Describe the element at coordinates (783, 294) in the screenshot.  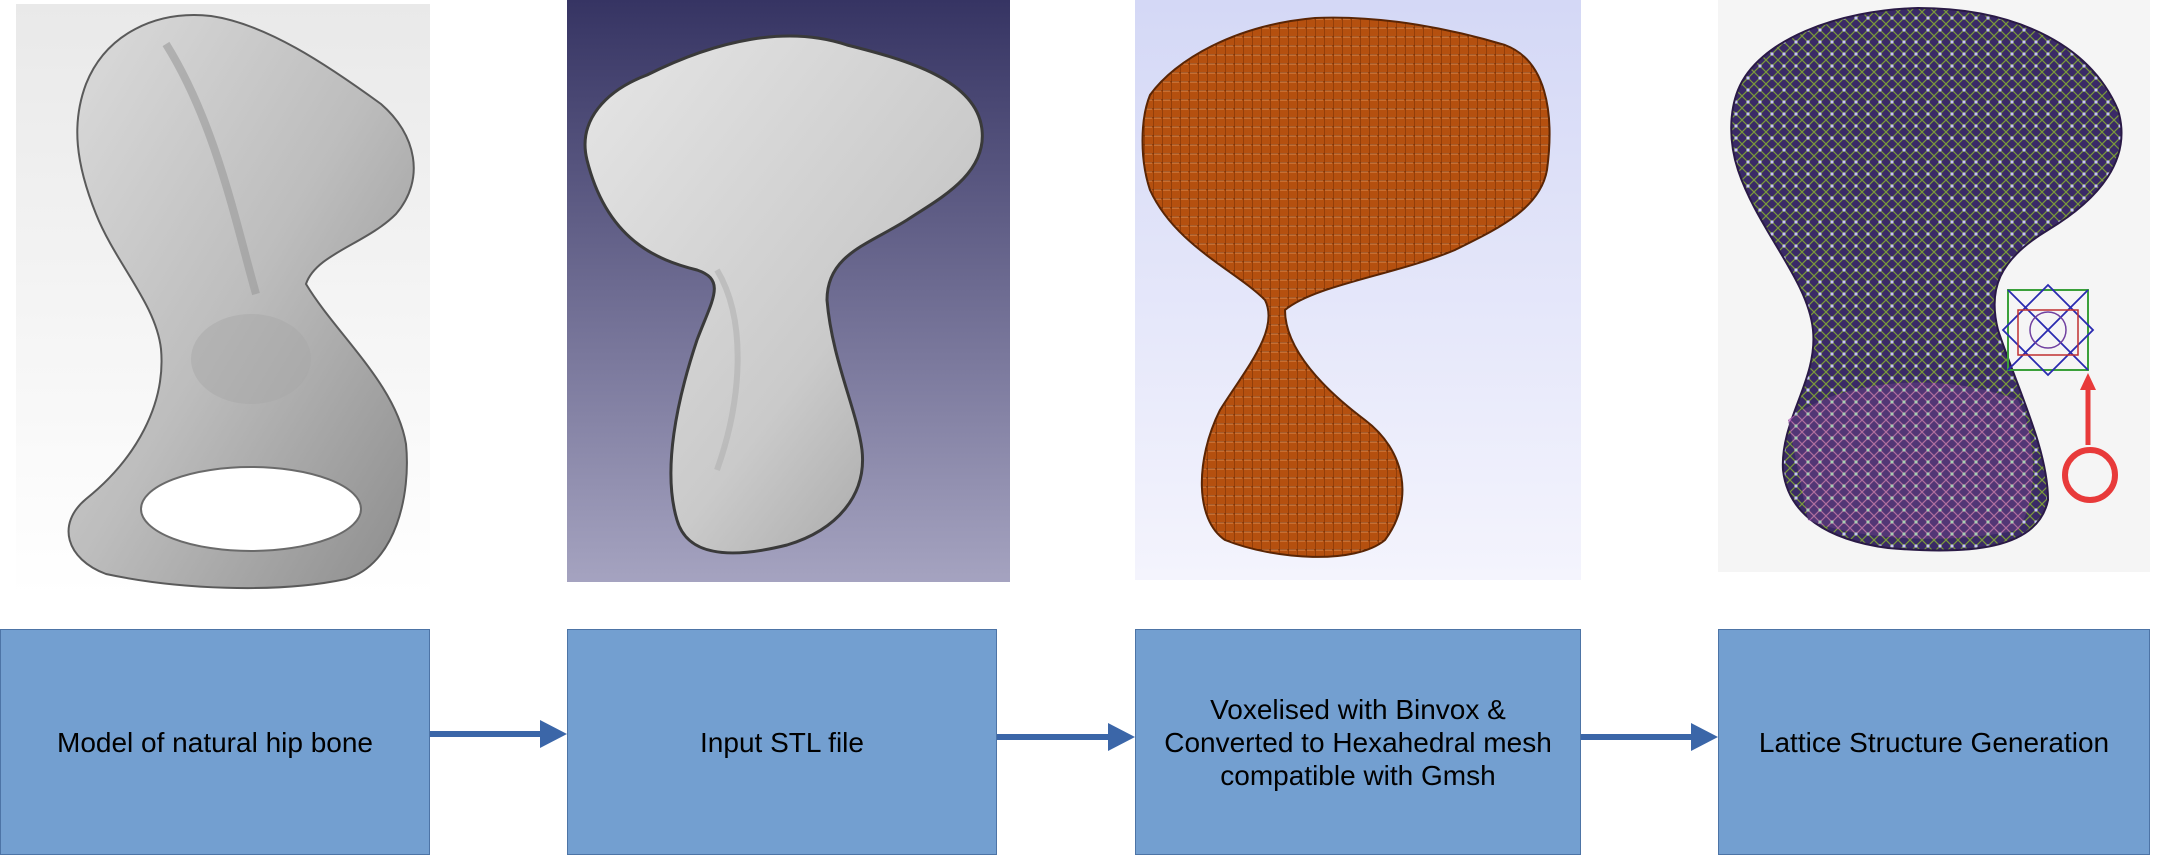
I see `hip-bone-stl-render` at that location.